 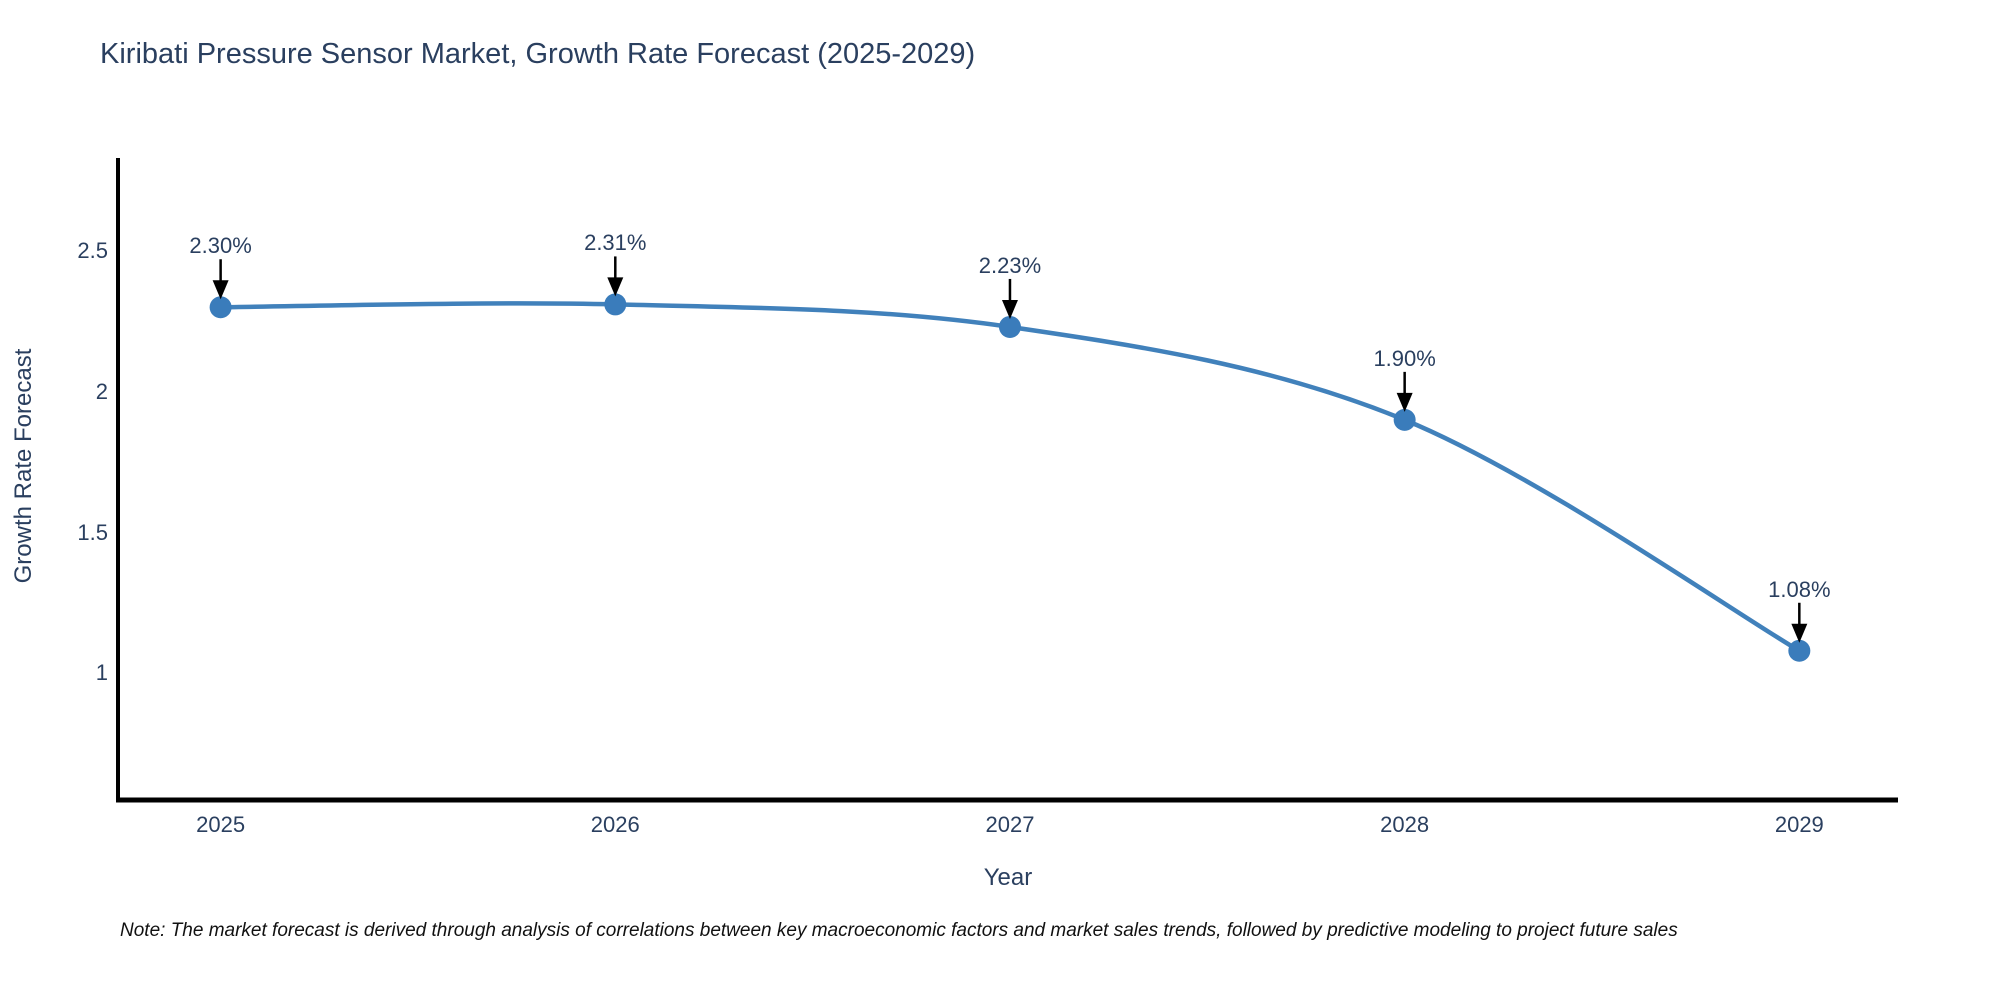 I want to click on y-tick-label: 2, so click(x=101, y=391).